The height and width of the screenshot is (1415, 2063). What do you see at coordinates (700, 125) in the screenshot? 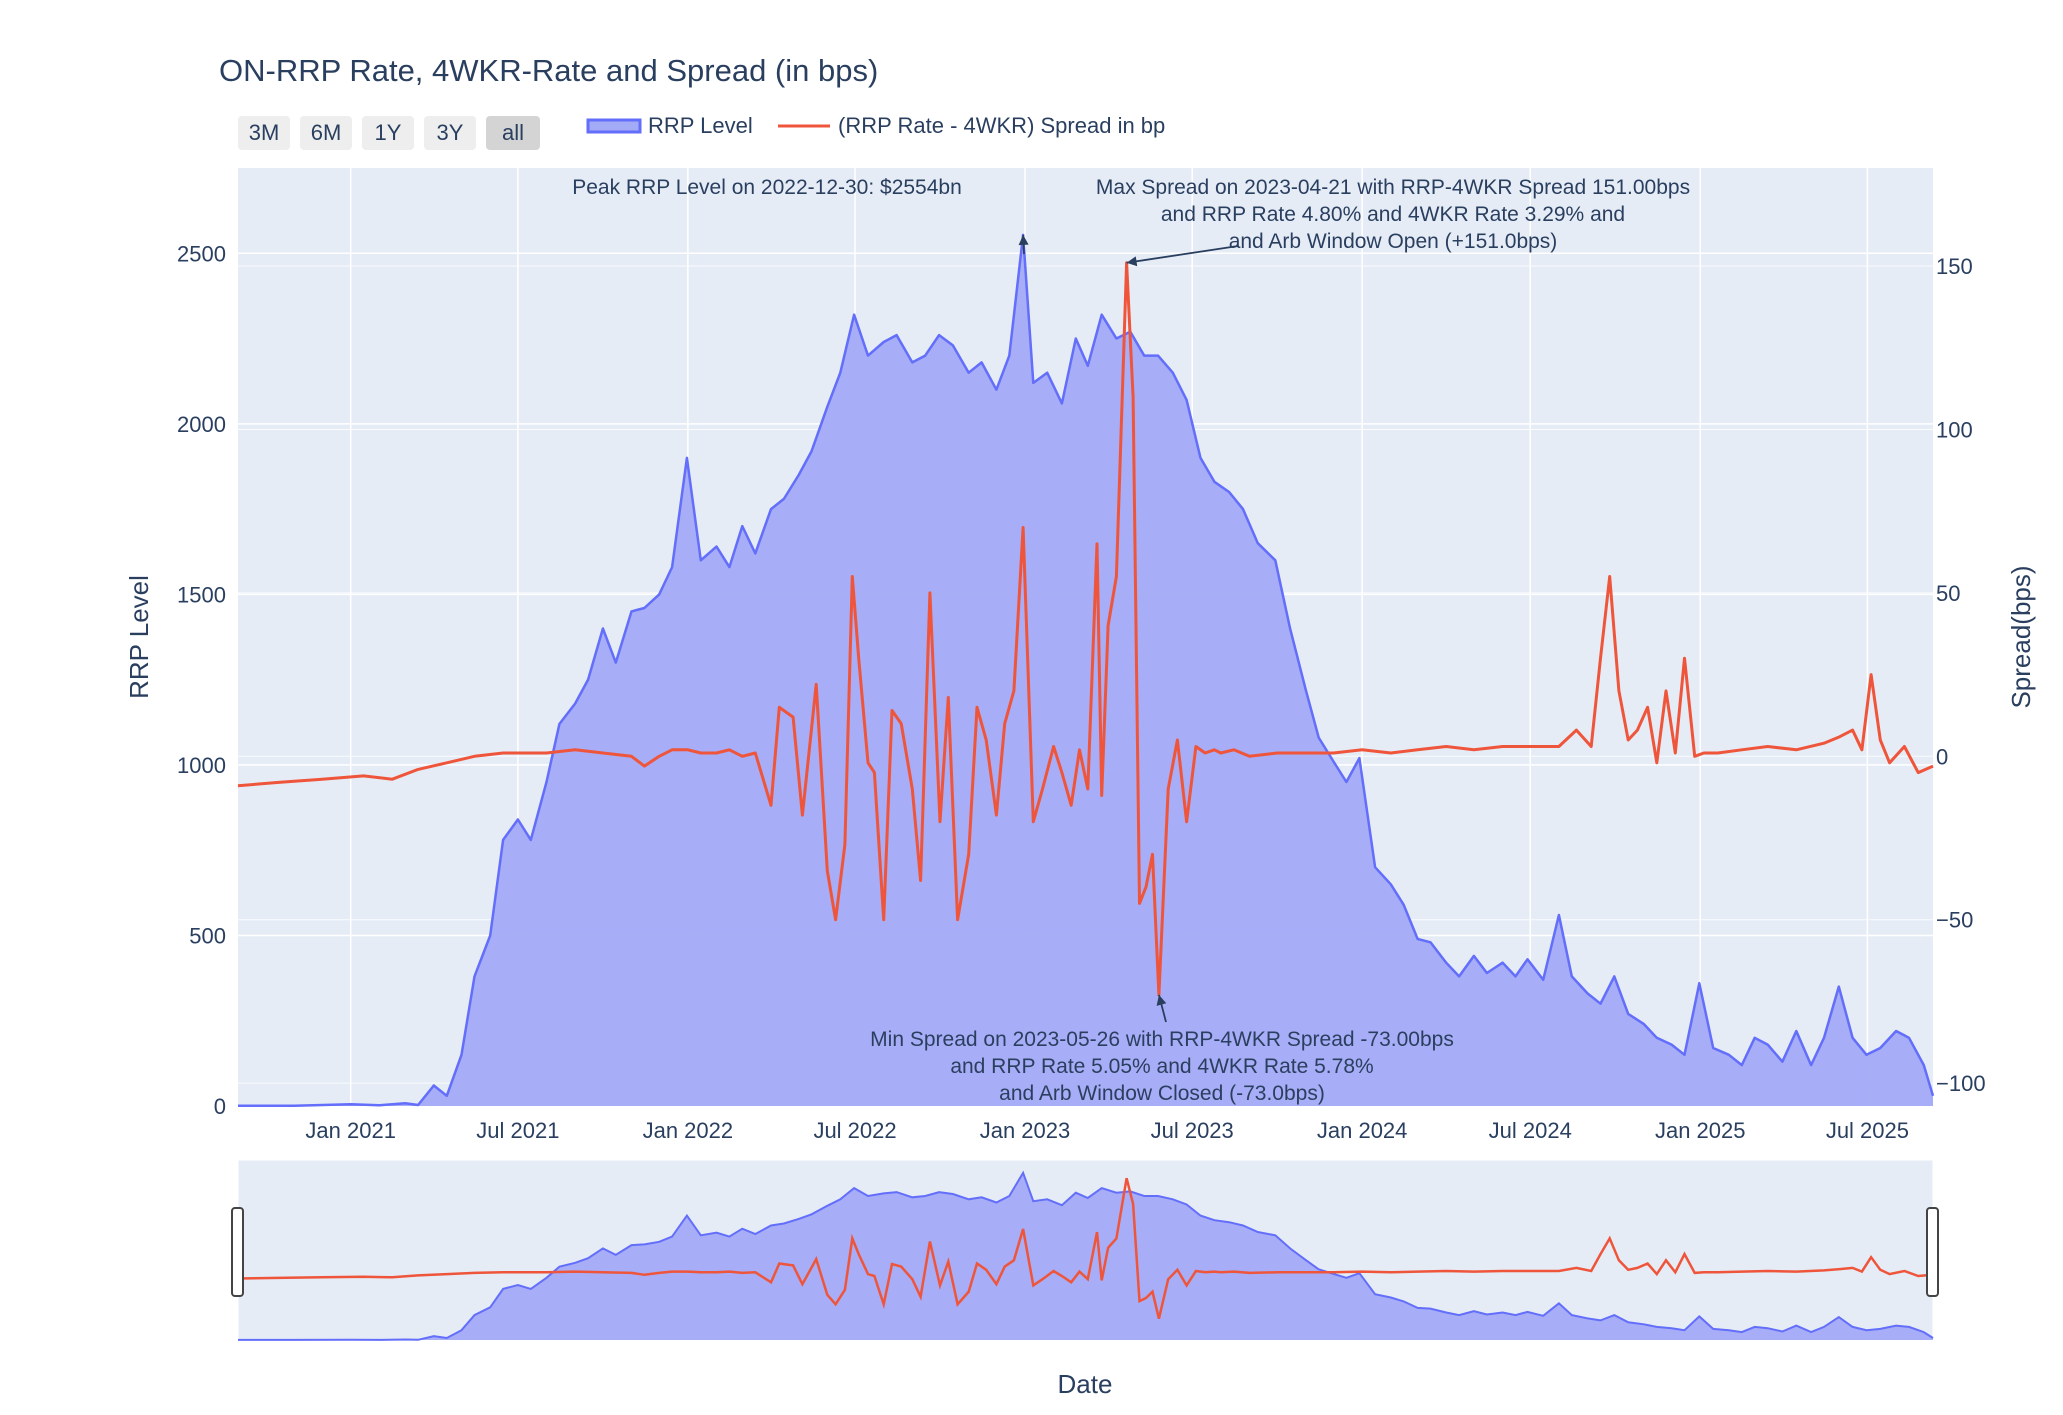
I see `legend-label-rrp: RRP Level` at bounding box center [700, 125].